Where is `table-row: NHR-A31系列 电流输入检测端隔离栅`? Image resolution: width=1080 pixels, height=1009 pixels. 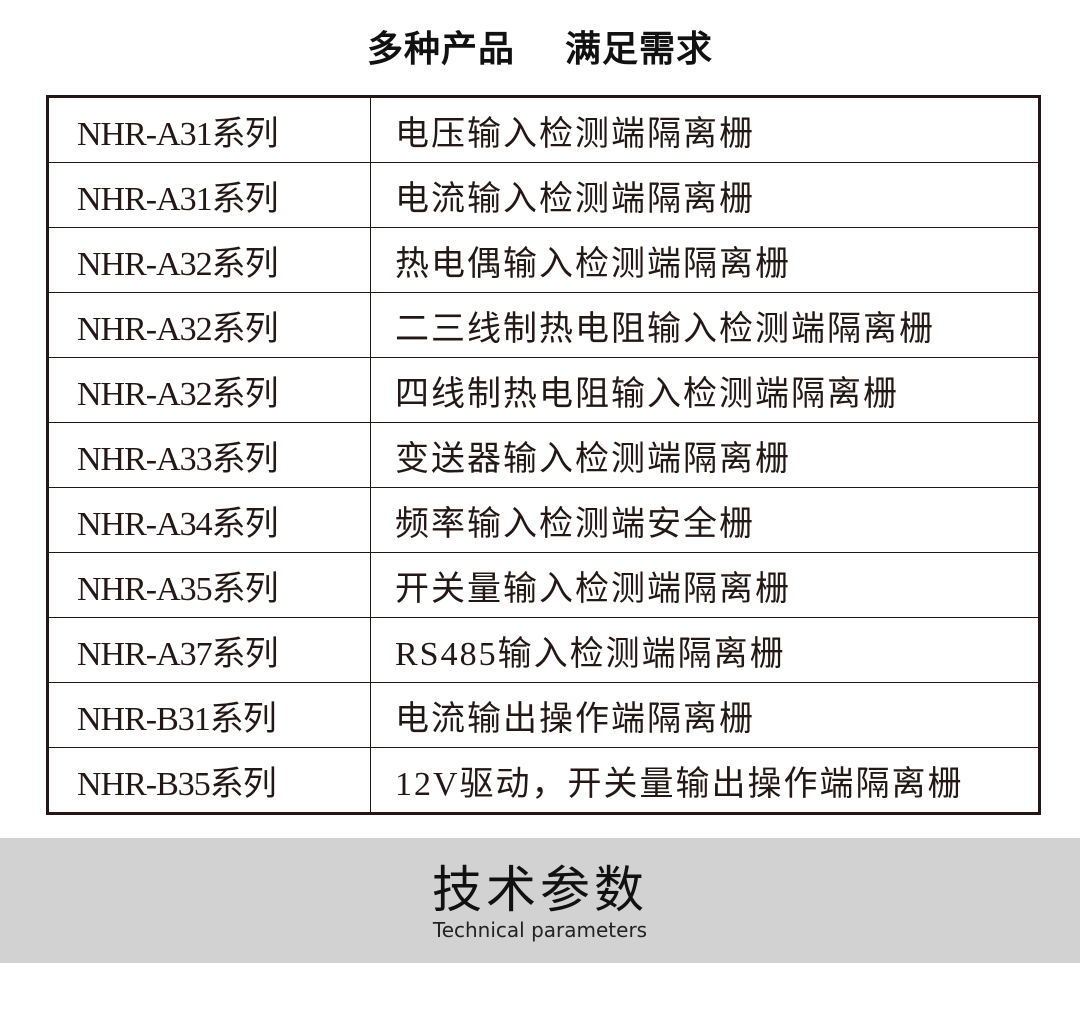 table-row: NHR-A31系列 电流输入检测端隔离栅 is located at coordinates (543, 195).